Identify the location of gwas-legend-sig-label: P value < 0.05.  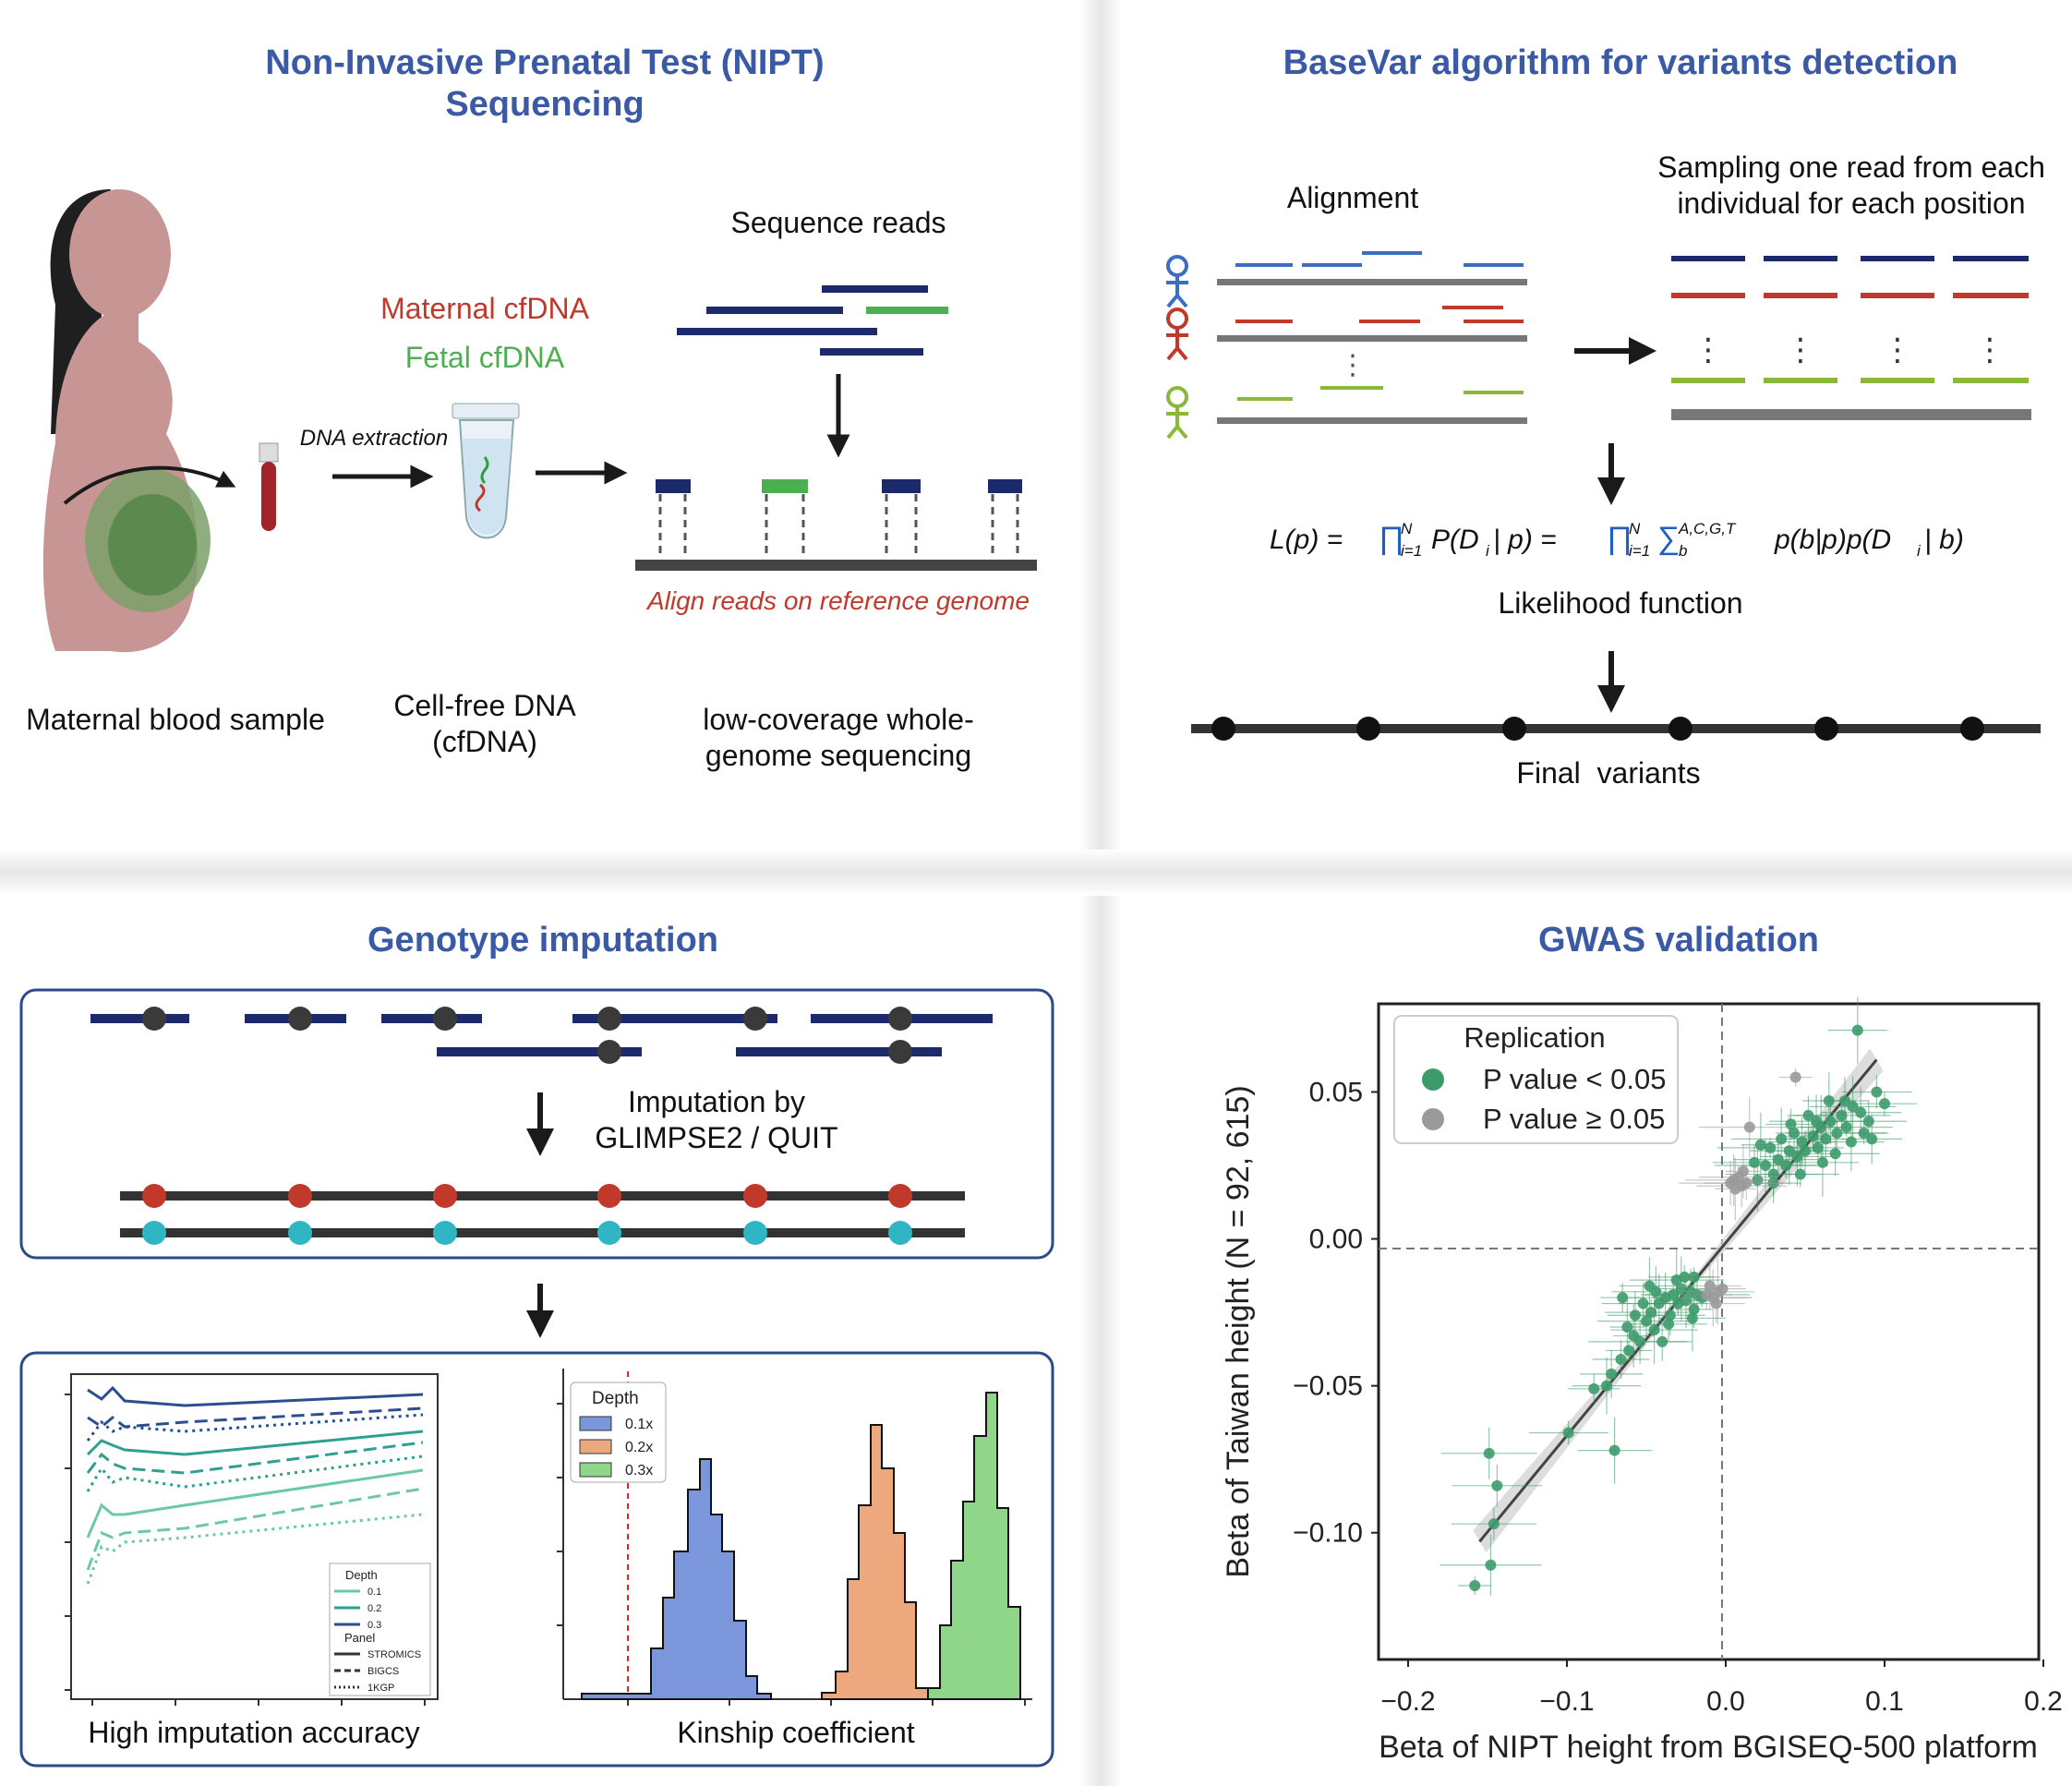
(1575, 1079).